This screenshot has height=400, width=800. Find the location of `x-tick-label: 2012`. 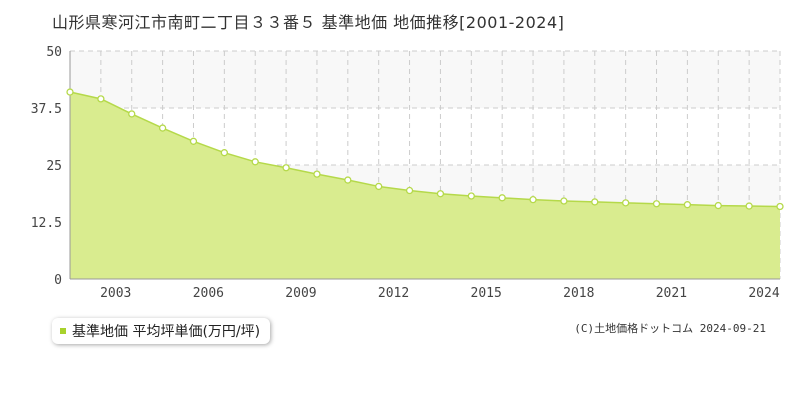

x-tick-label: 2012 is located at coordinates (393, 293).